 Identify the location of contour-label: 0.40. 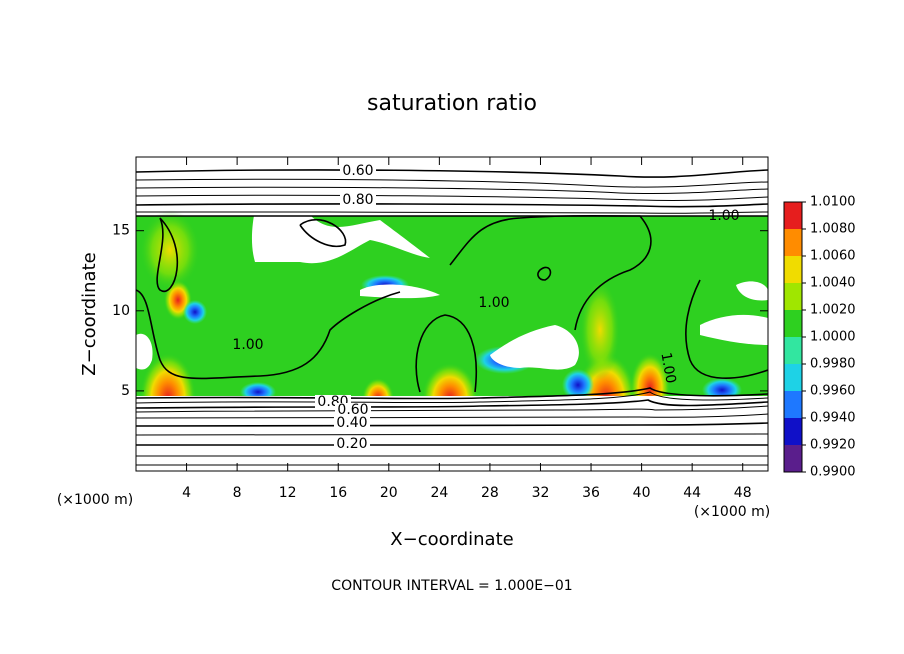
(351, 423).